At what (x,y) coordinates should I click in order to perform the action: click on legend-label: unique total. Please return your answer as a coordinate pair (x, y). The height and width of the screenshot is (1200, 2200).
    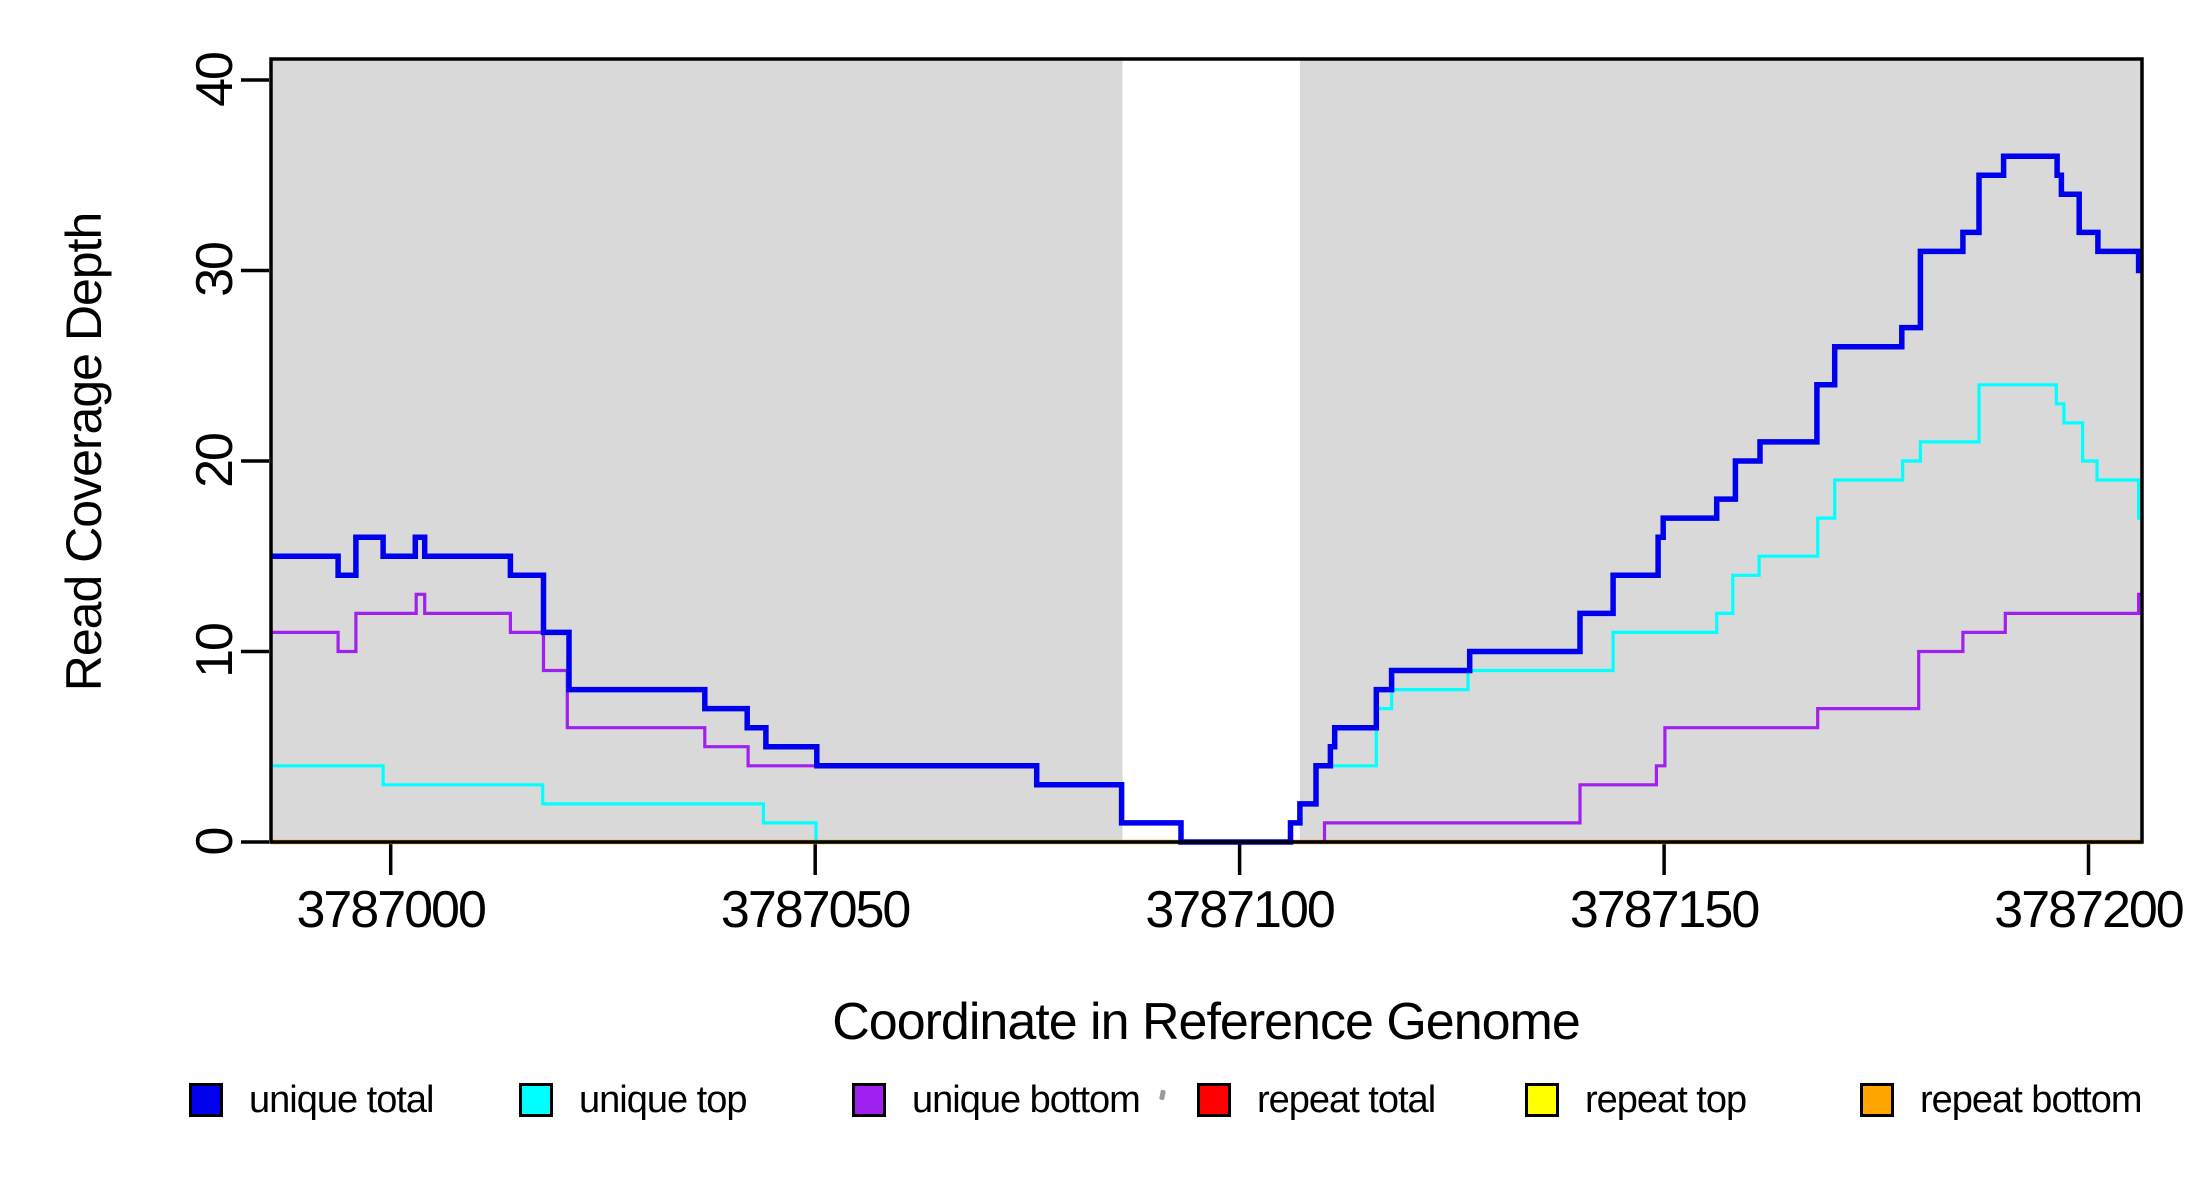
    Looking at the image, I should click on (341, 1099).